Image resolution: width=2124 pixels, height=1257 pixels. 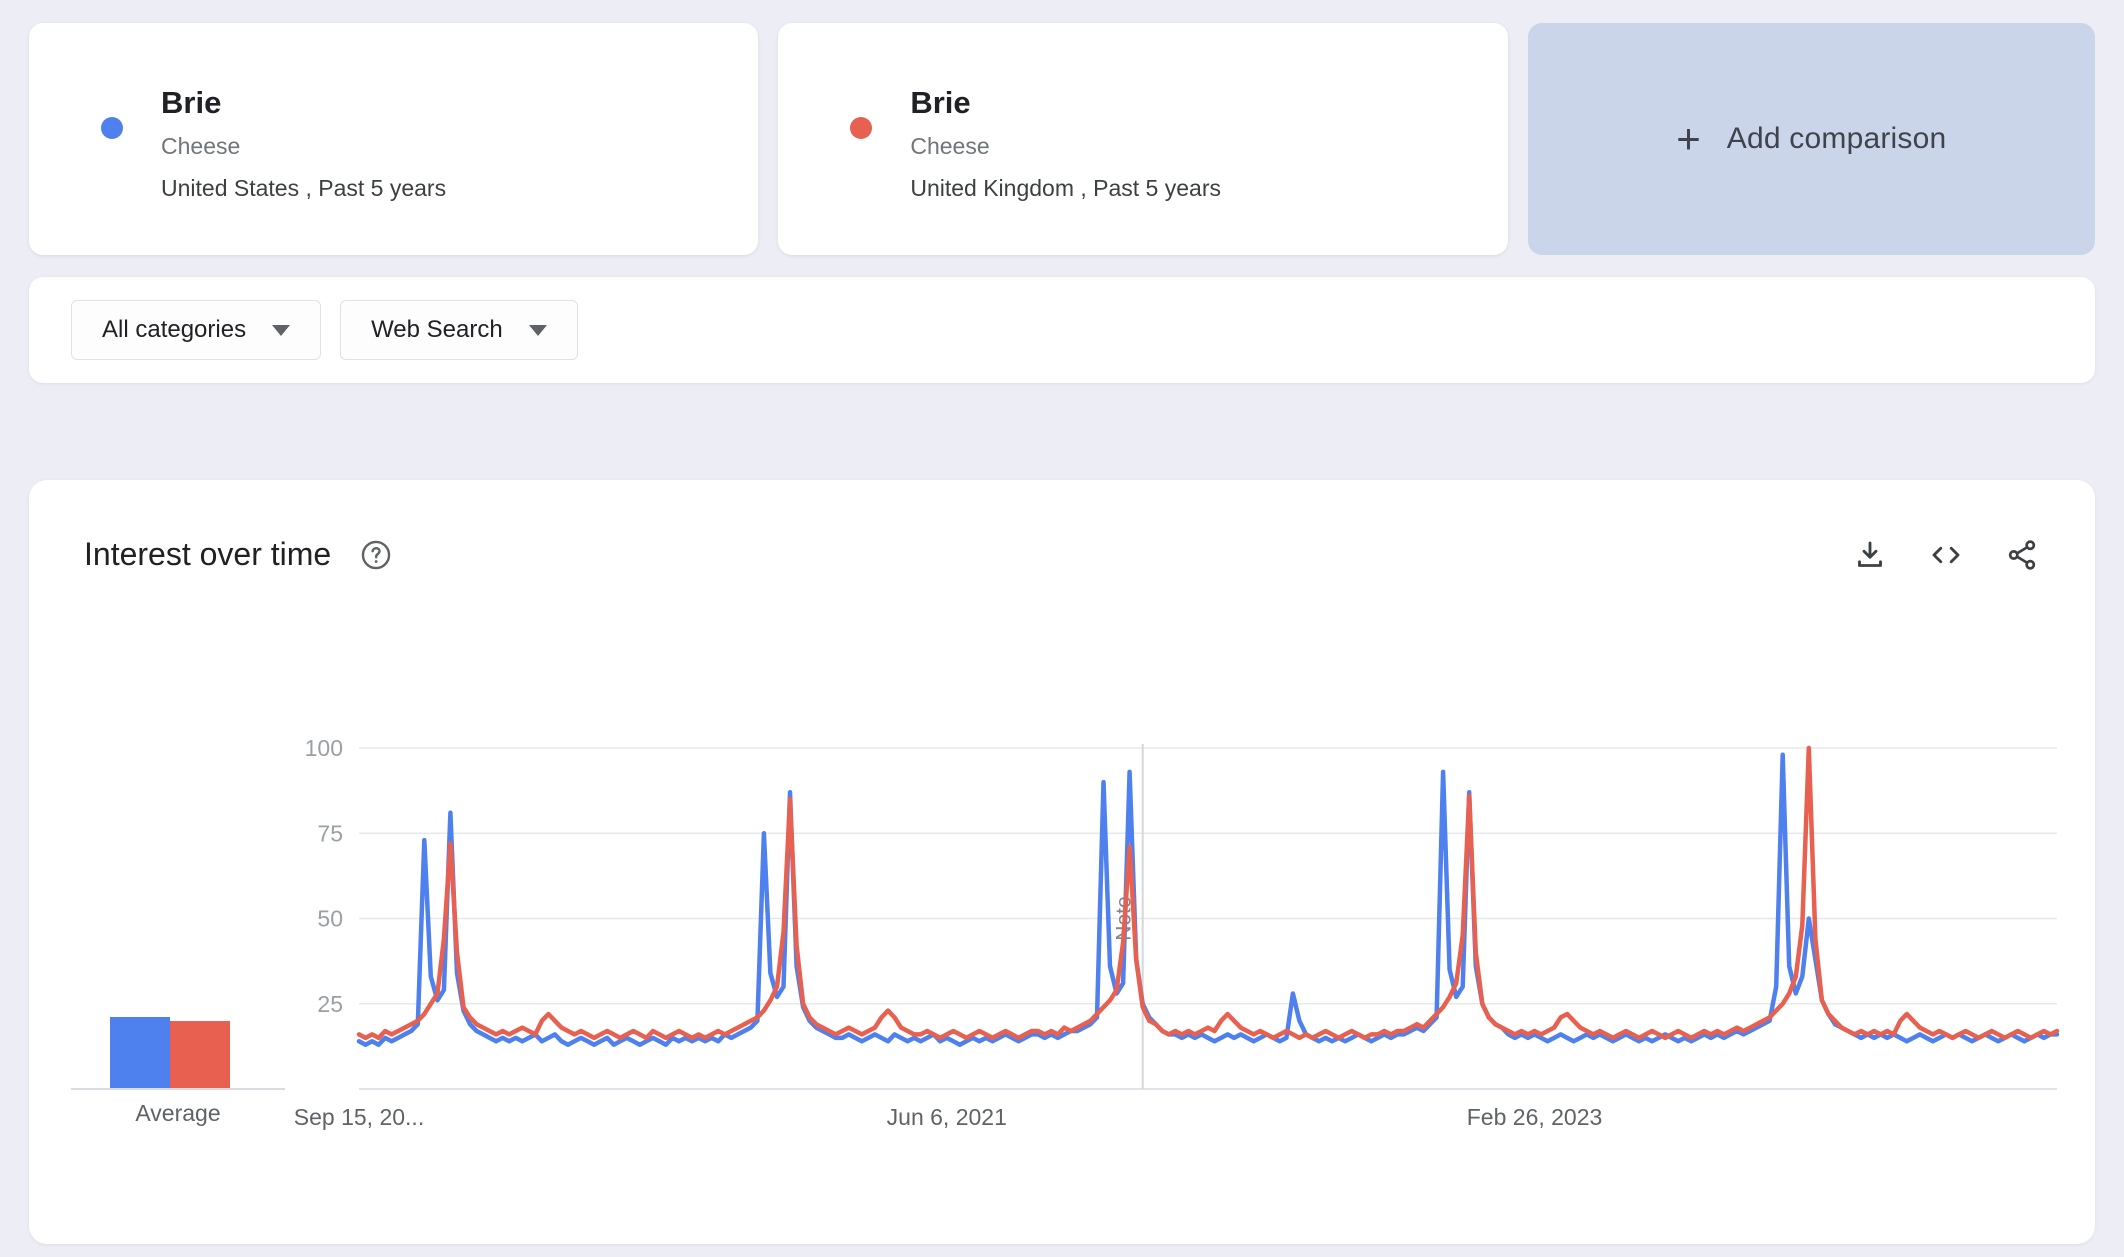 What do you see at coordinates (174, 329) in the screenshot?
I see `category-dropdown-label: All categories` at bounding box center [174, 329].